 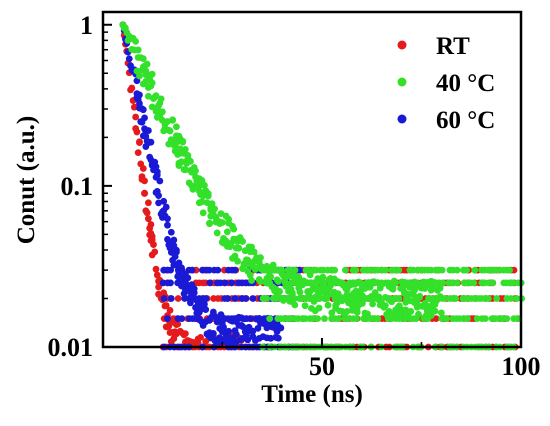 I want to click on legend-label: RT, so click(x=453, y=46).